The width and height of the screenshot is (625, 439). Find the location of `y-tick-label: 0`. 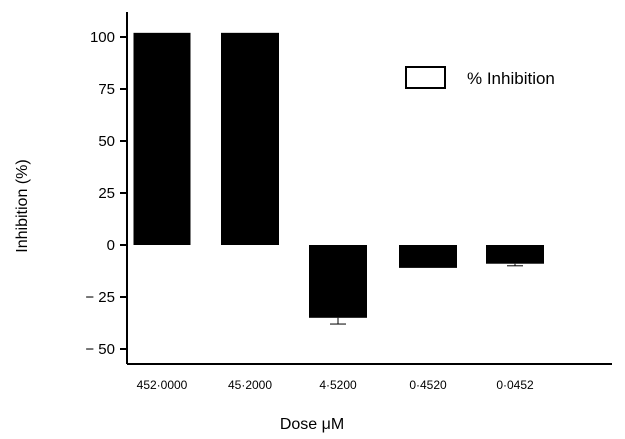

y-tick-label: 0 is located at coordinates (111, 245).